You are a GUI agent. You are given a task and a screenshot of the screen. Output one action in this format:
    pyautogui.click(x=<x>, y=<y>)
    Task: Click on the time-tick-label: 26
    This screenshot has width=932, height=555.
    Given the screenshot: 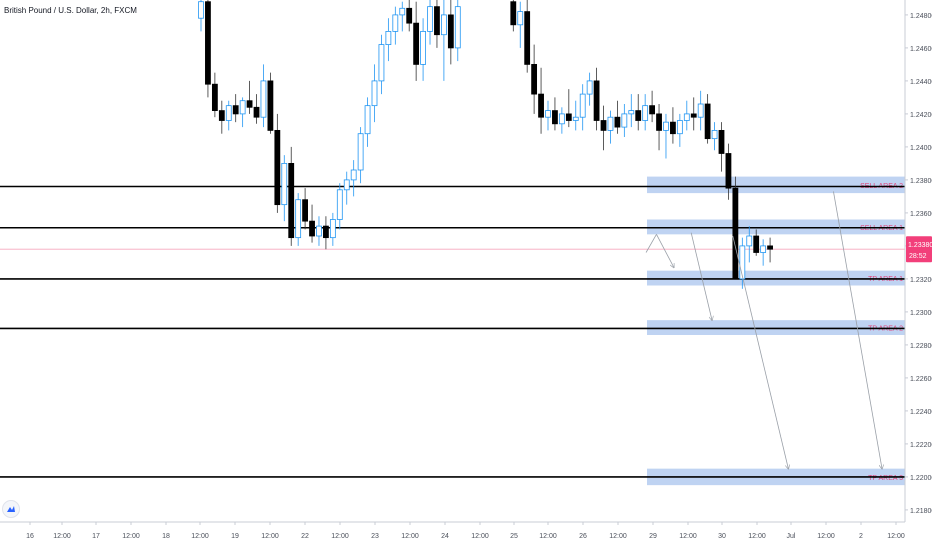 What is the action you would take?
    pyautogui.click(x=583, y=536)
    